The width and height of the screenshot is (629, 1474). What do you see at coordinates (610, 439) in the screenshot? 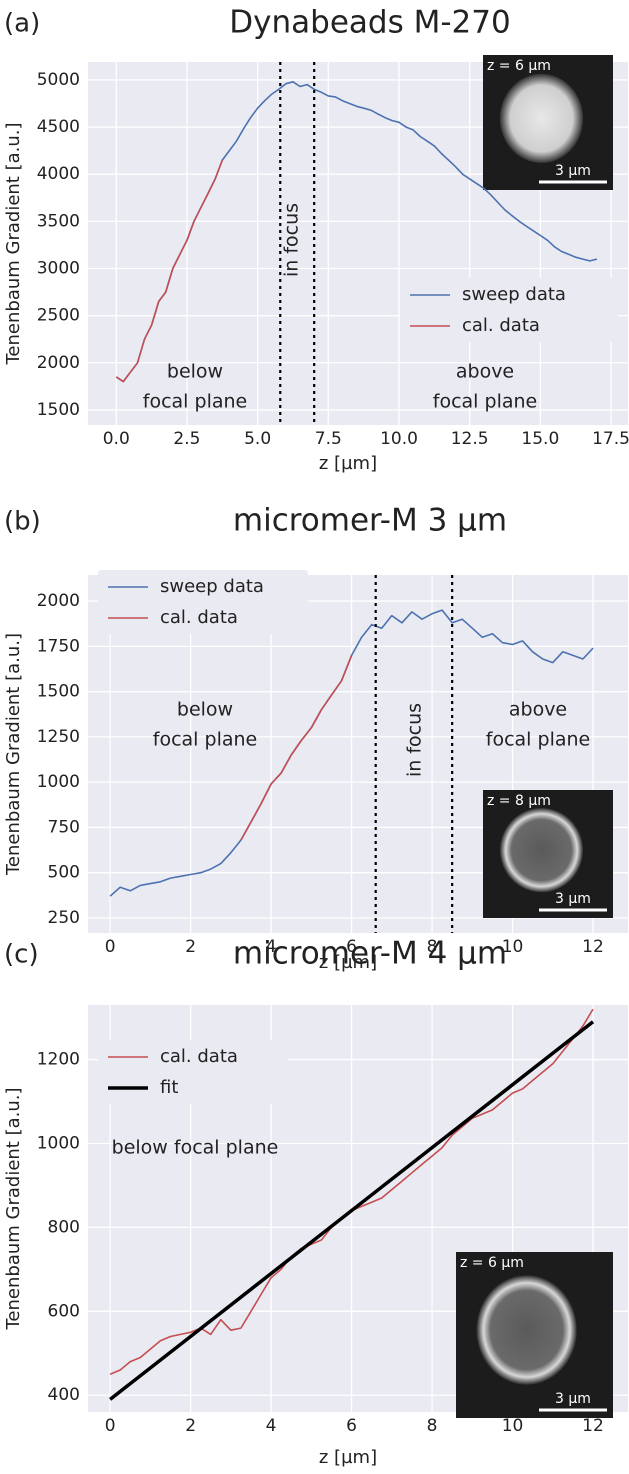
I see `x-tick-label: 17.5` at bounding box center [610, 439].